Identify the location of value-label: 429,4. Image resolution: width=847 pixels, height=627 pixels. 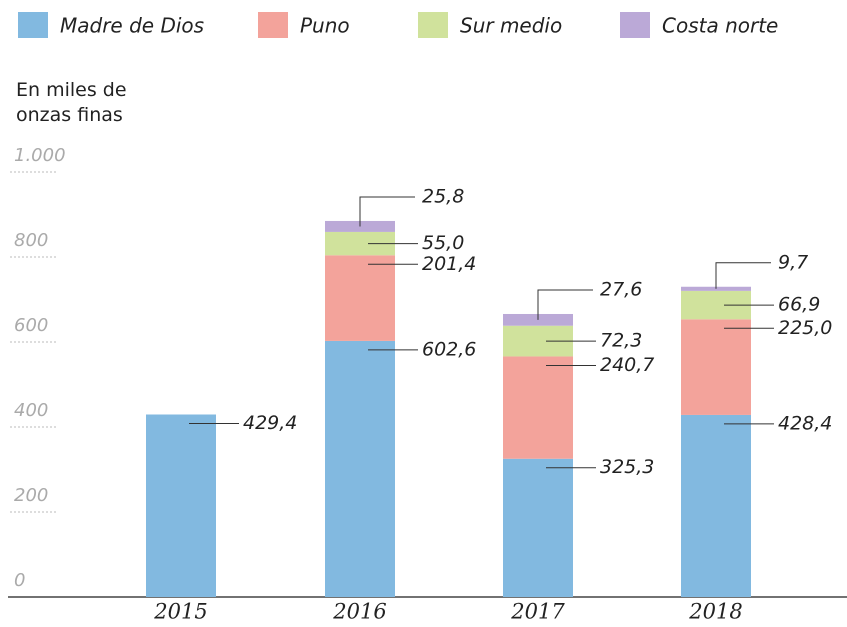
(270, 423).